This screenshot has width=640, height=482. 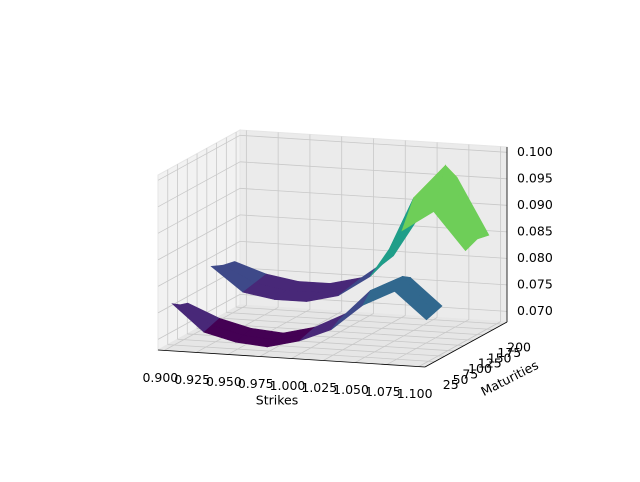 I want to click on z-tick-label: 0.095, so click(x=535, y=177).